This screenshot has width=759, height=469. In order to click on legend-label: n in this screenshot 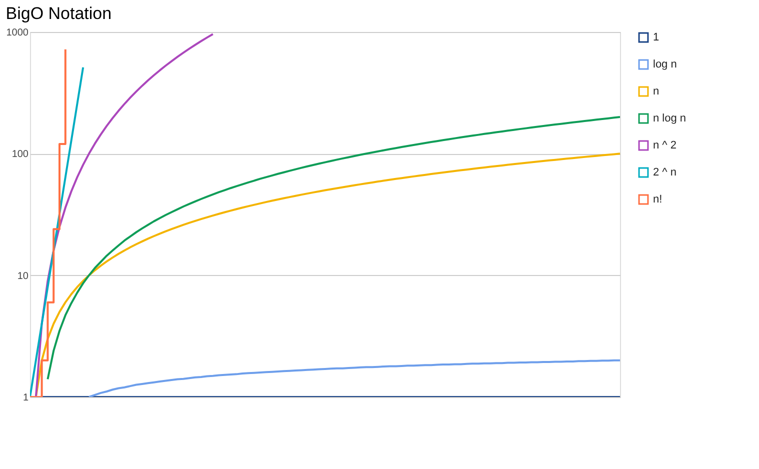, I will do `click(656, 92)`.